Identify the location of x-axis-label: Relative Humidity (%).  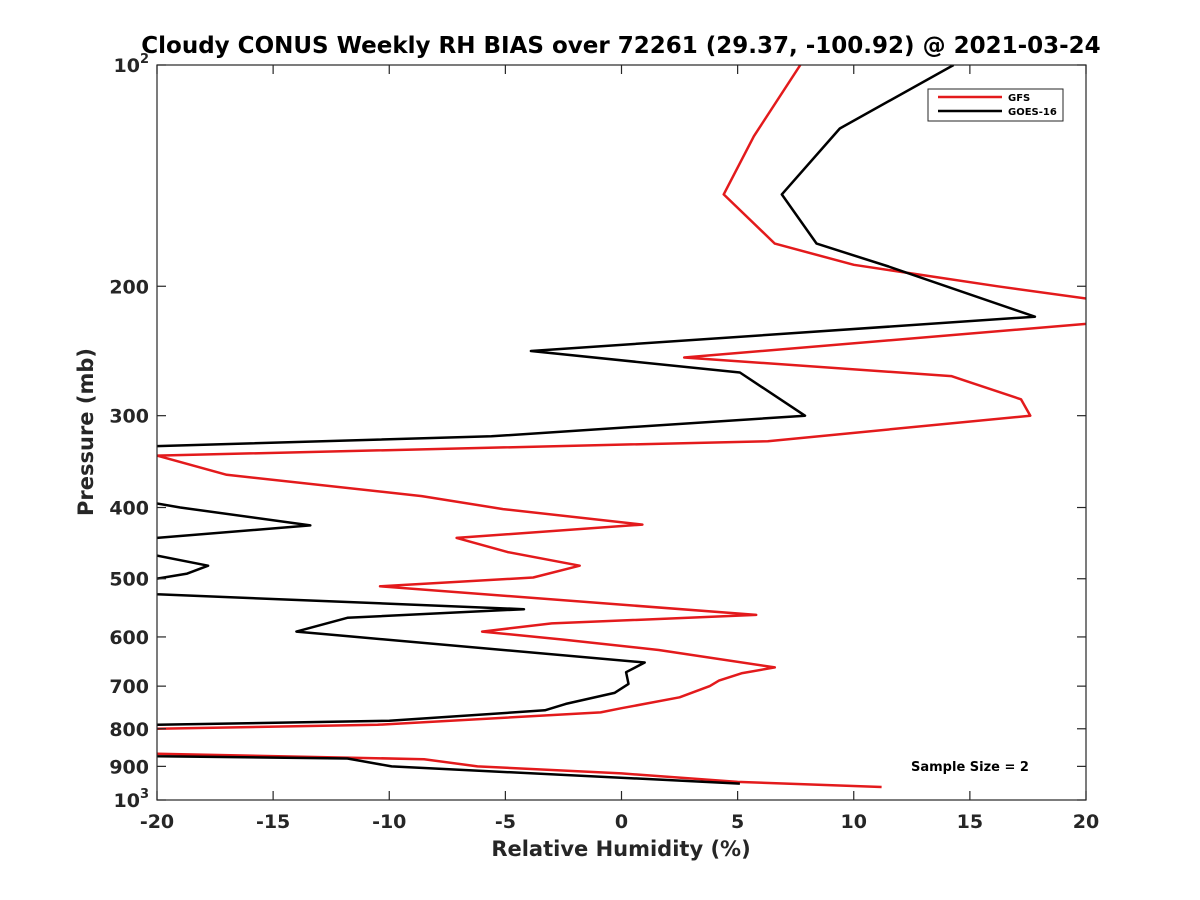
(620, 849).